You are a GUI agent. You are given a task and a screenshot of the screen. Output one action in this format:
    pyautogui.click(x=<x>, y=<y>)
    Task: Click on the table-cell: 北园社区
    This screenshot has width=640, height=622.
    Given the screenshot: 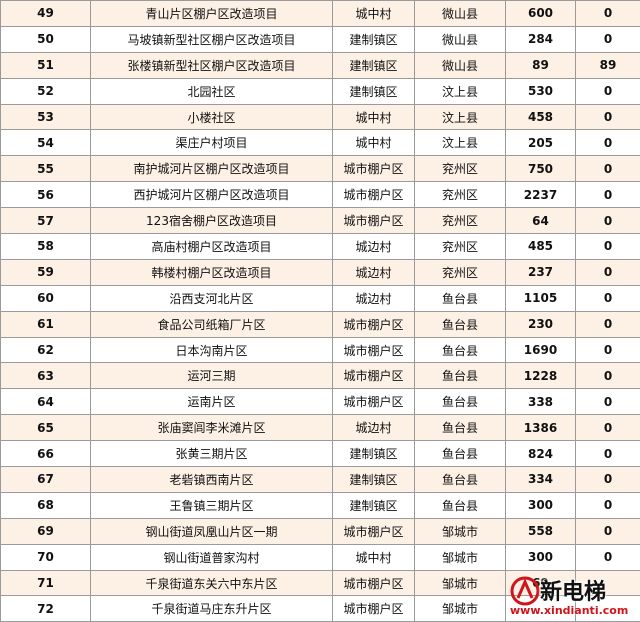 What is the action you would take?
    pyautogui.click(x=211, y=91)
    